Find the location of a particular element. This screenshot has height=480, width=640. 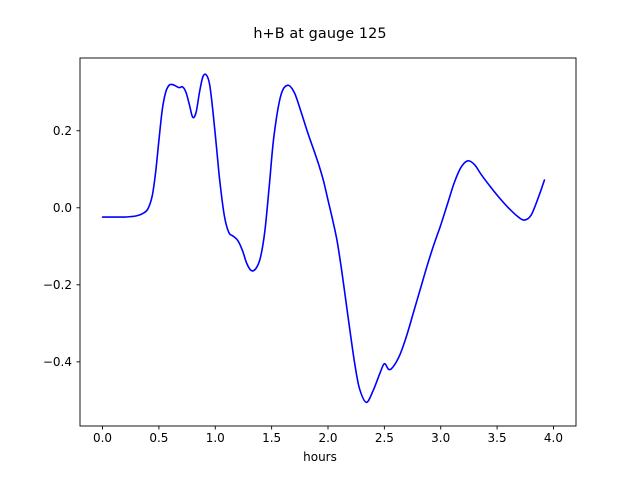

chart-title: h+B at gauge 125 is located at coordinates (320, 34).